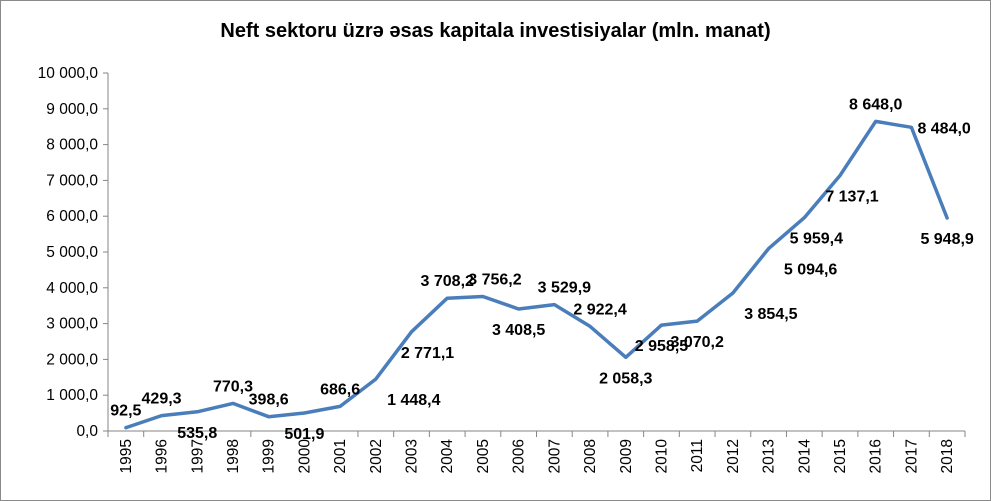 The height and width of the screenshot is (501, 991). What do you see at coordinates (72, 288) in the screenshot?
I see `y-tick-label: 4 000,0` at bounding box center [72, 288].